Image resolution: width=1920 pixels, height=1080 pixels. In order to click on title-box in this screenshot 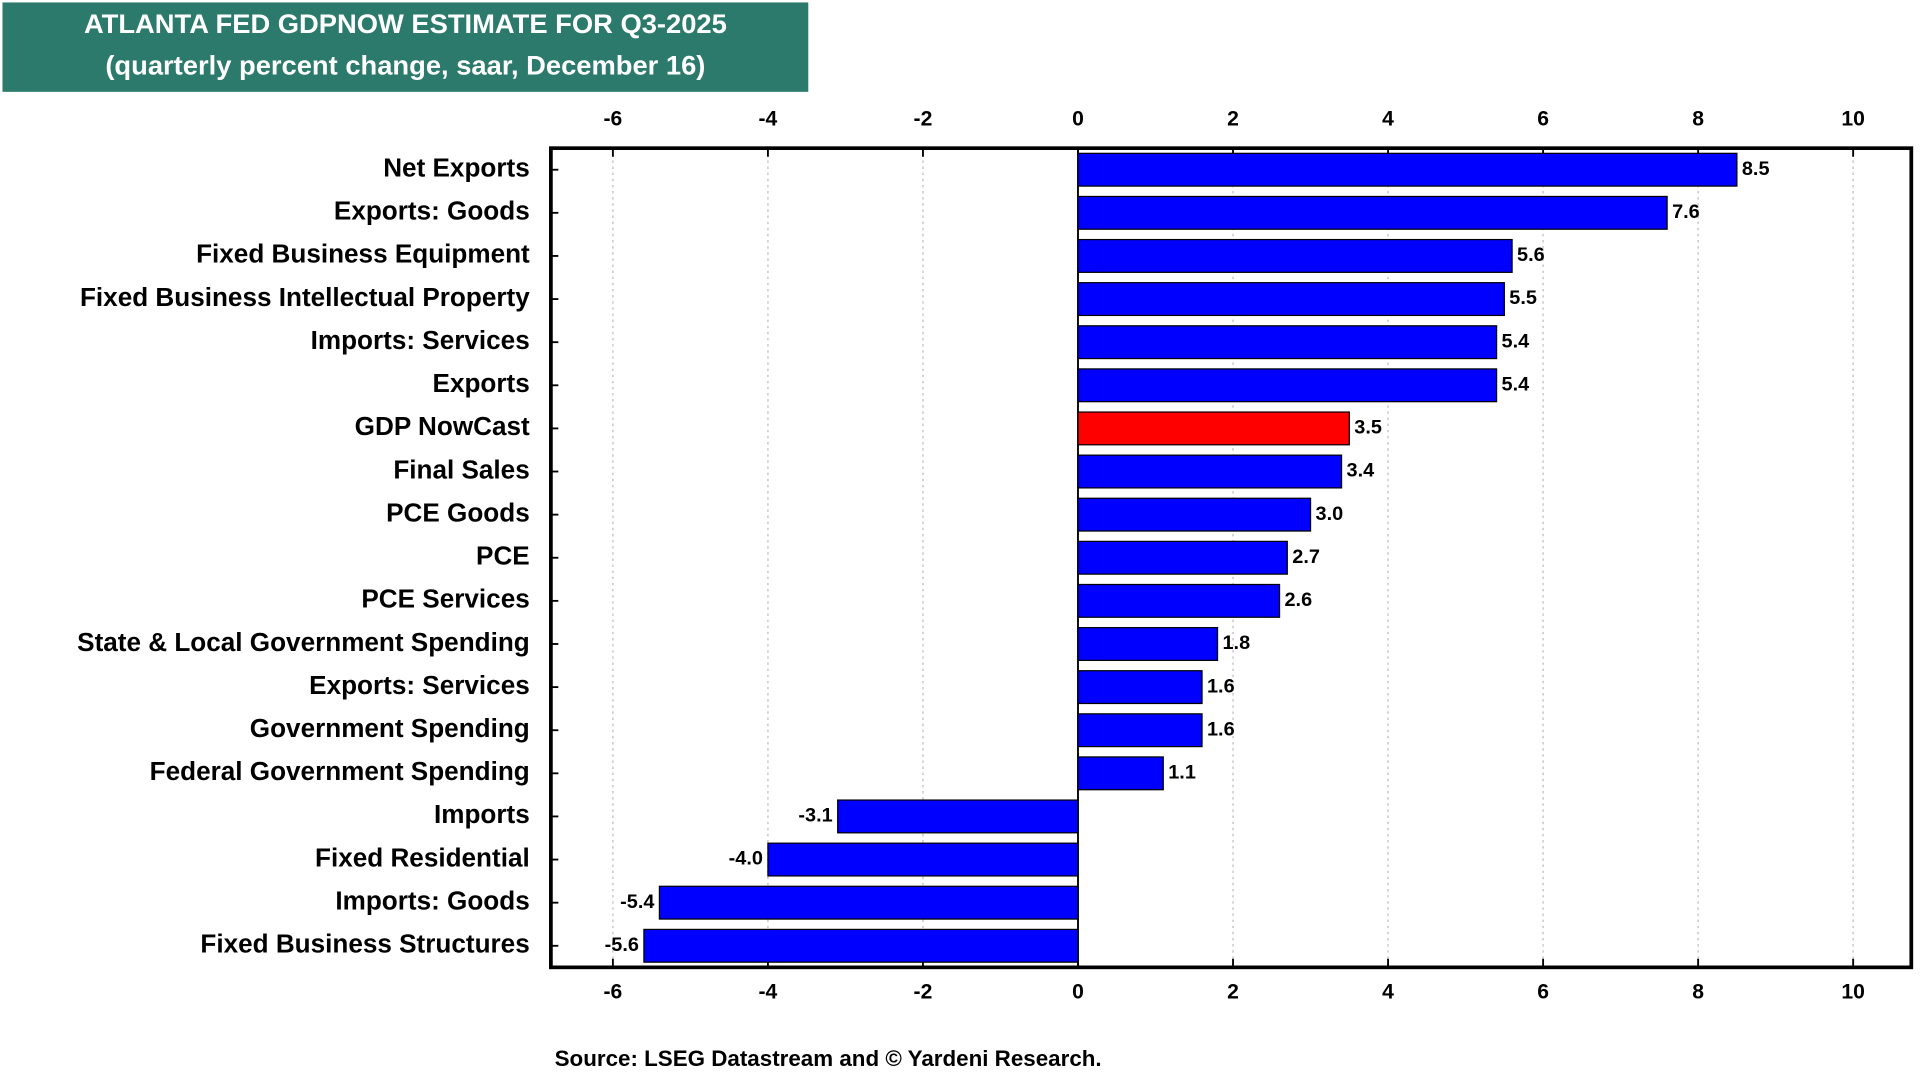, I will do `click(405, 47)`.